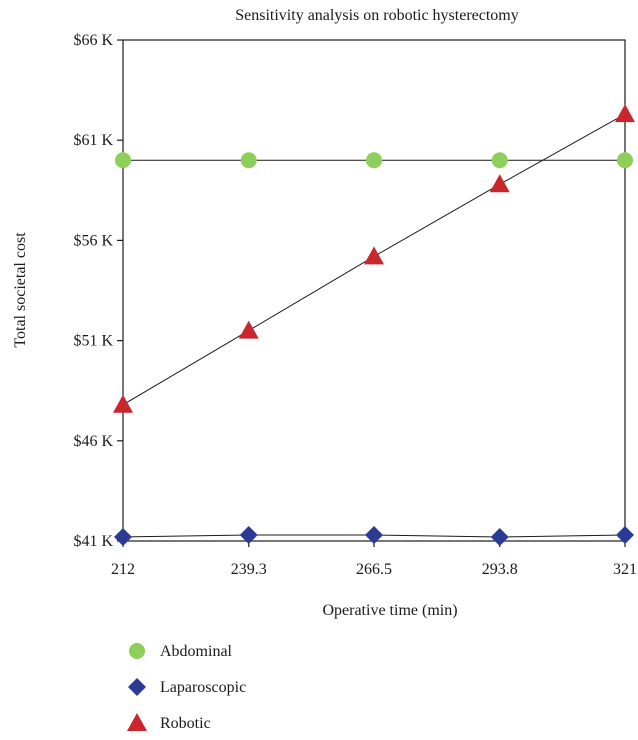 The width and height of the screenshot is (638, 740). Describe the element at coordinates (20, 290) in the screenshot. I see `y-axis-label: Total societal cost` at that location.